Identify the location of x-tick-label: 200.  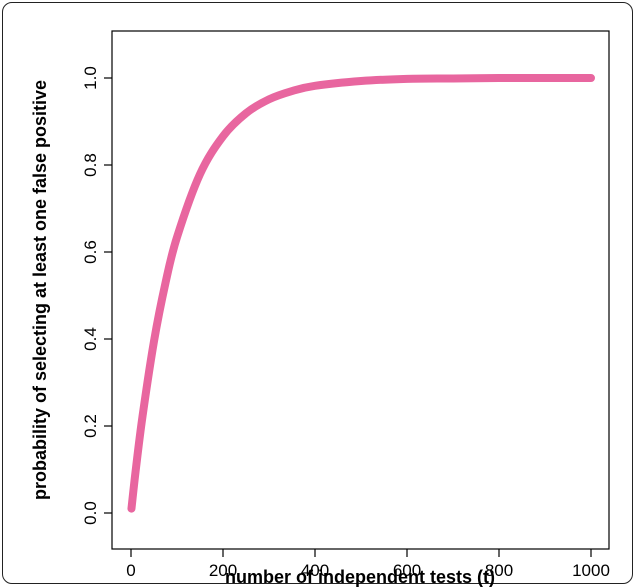
(223, 570).